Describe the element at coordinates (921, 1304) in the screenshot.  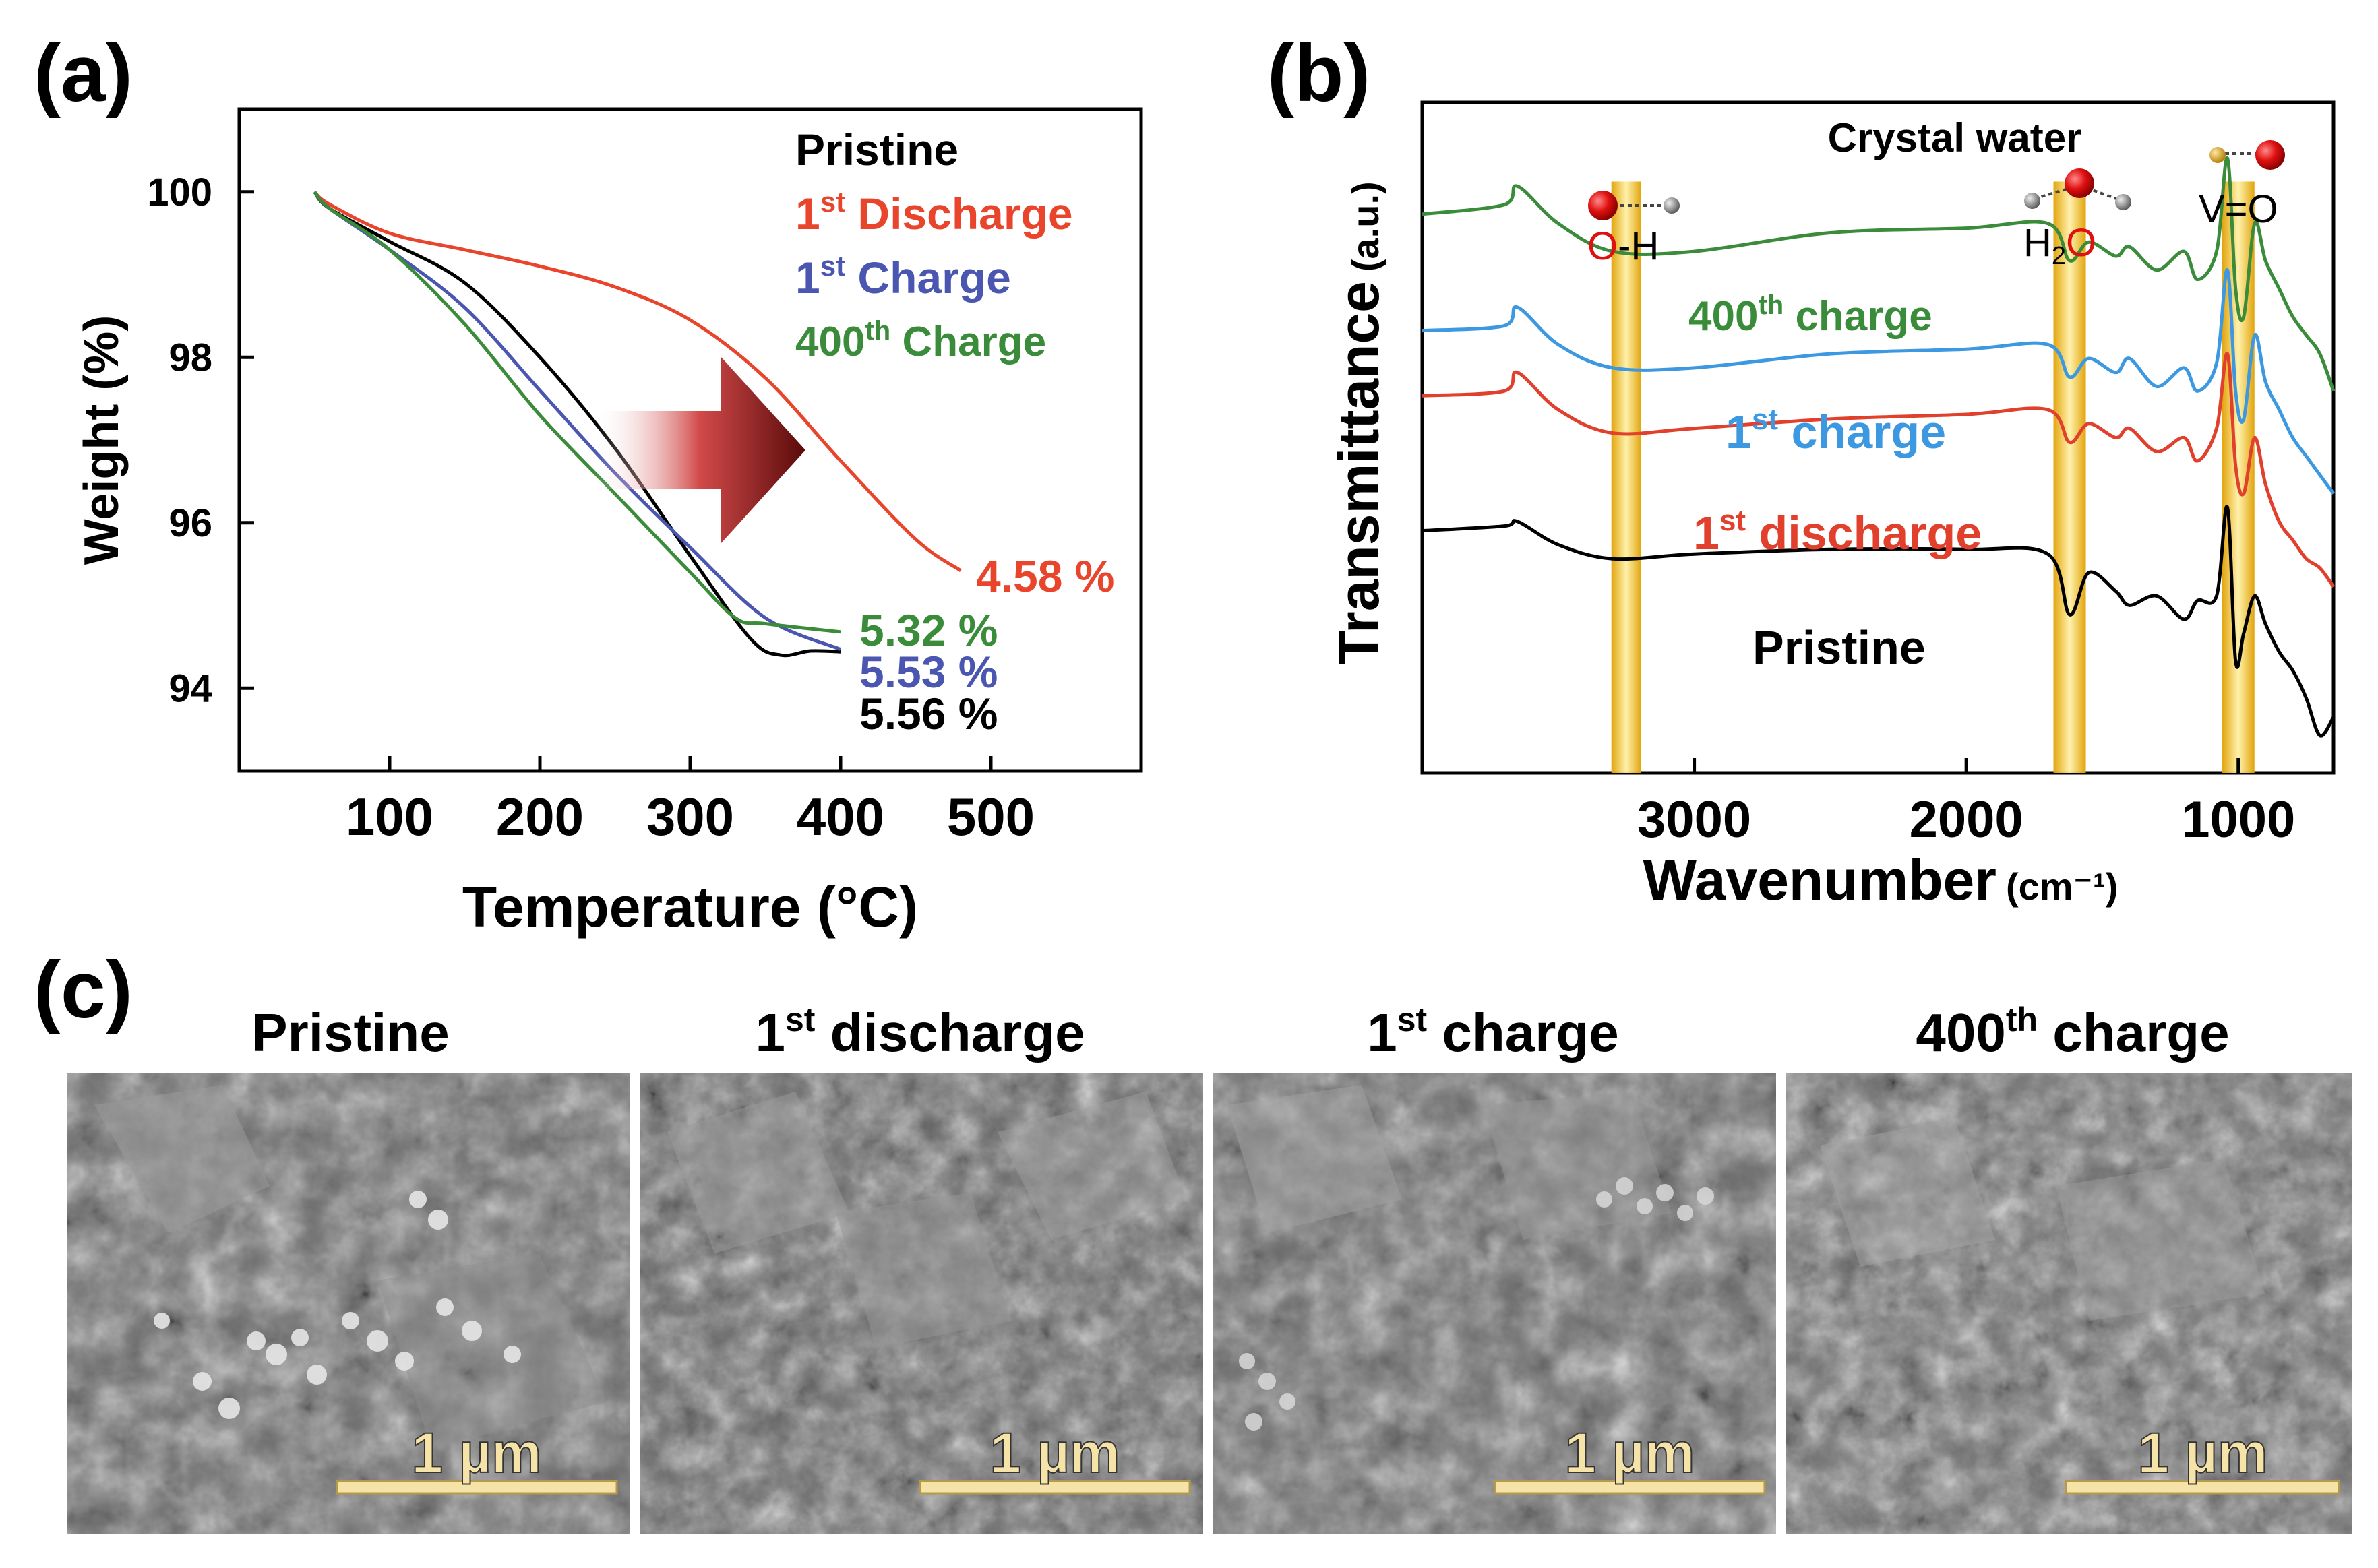
I see `sem-image-1st-discharge: 1 µm` at that location.